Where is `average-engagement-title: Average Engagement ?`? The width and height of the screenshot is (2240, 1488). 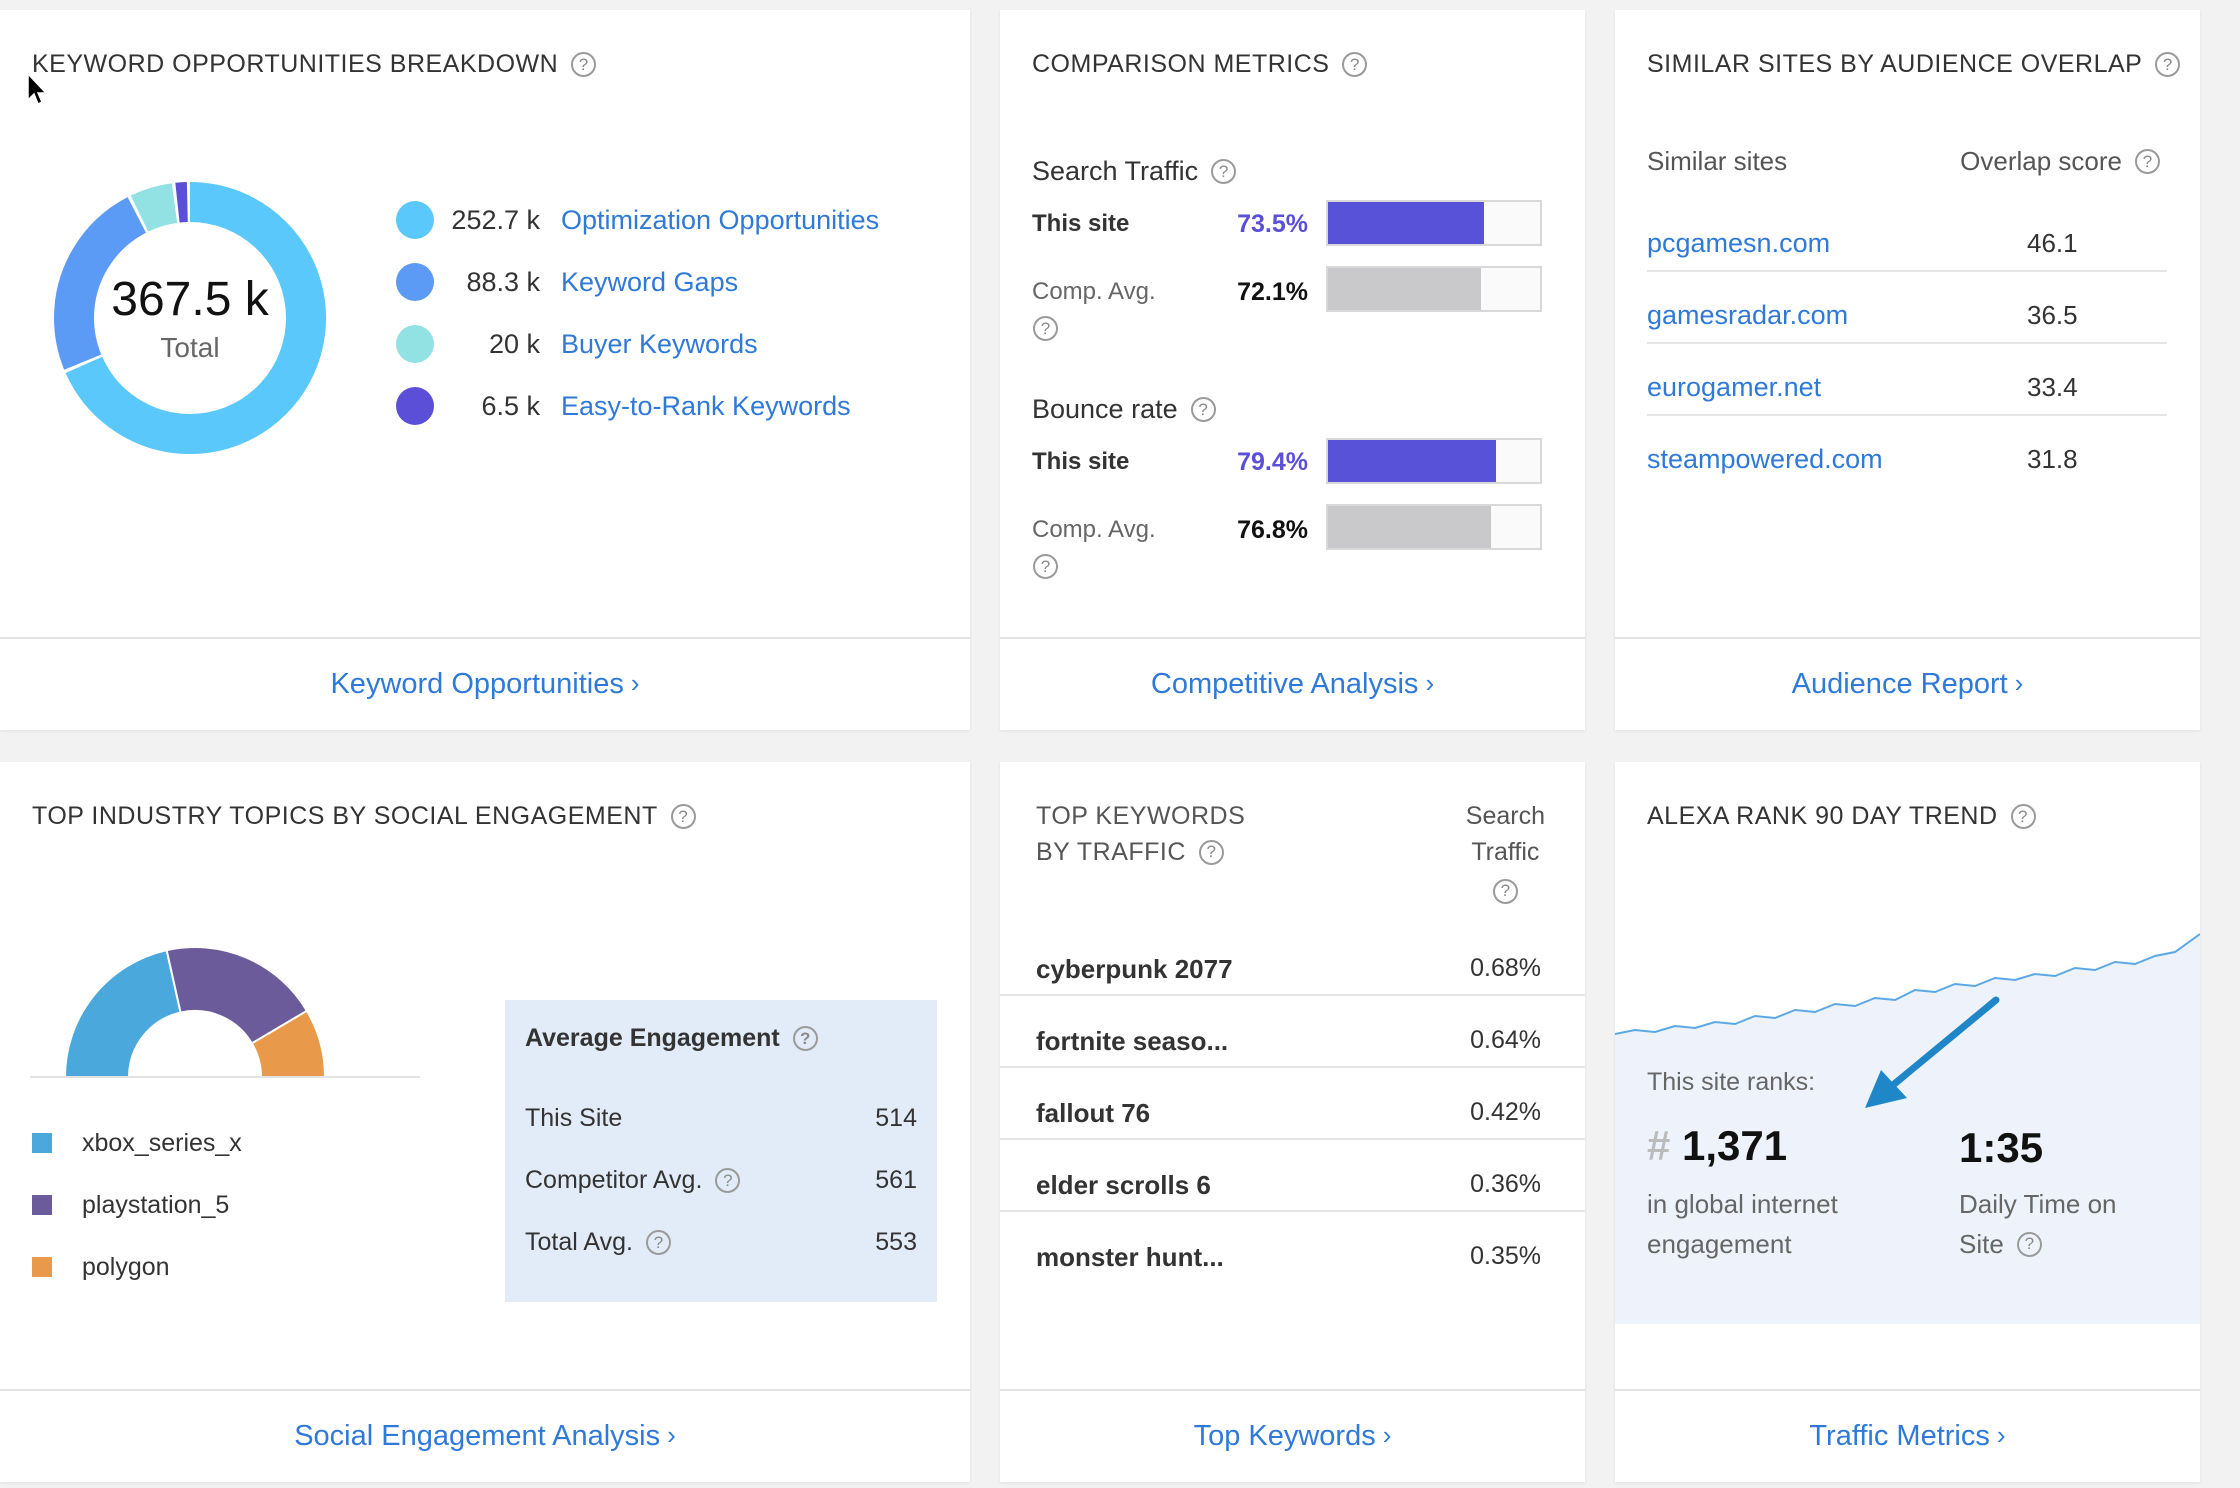 average-engagement-title: Average Engagement ? is located at coordinates (671, 1038).